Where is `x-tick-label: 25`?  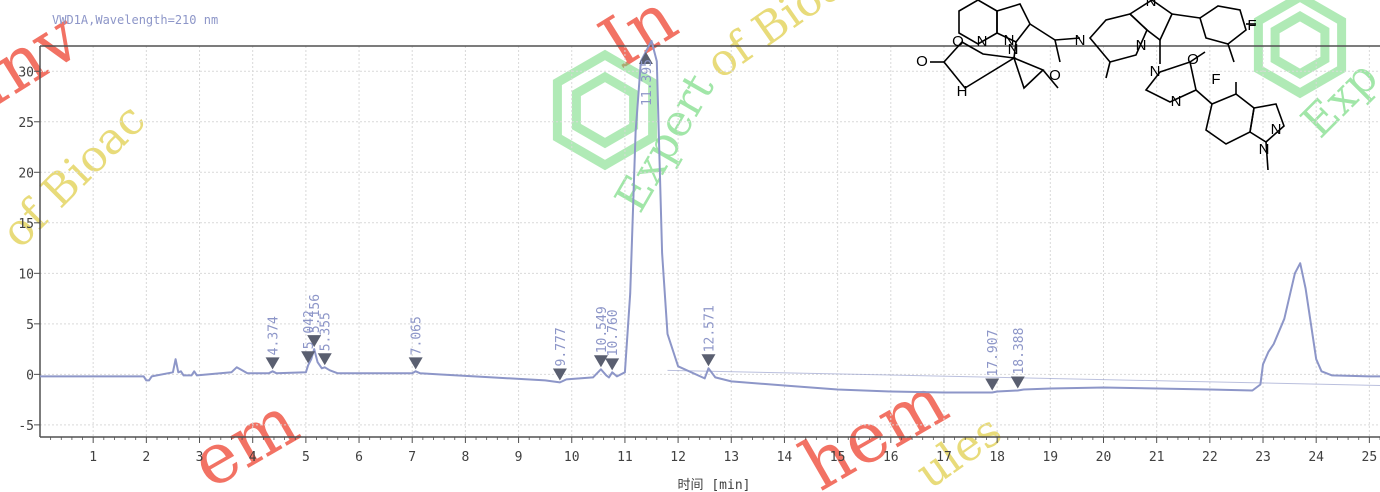 x-tick-label: 25 is located at coordinates (1370, 457).